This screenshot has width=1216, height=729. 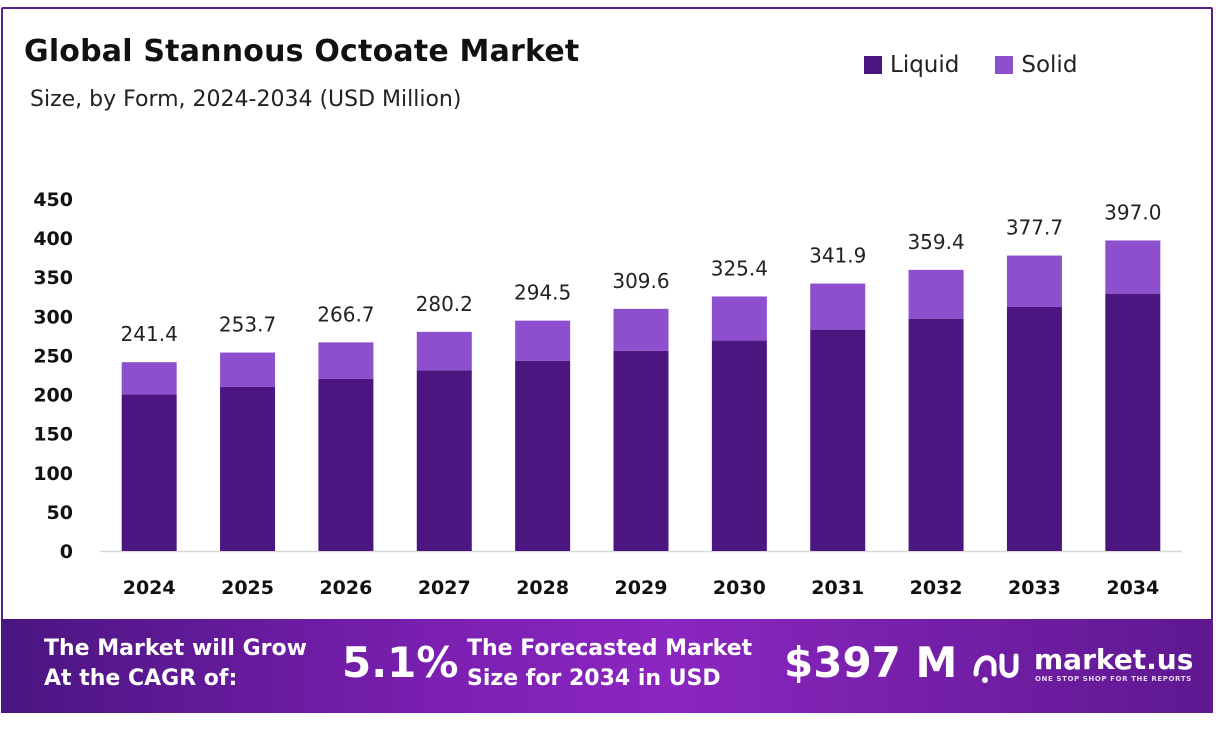 What do you see at coordinates (149, 378) in the screenshot?
I see `bar-solid-2024` at bounding box center [149, 378].